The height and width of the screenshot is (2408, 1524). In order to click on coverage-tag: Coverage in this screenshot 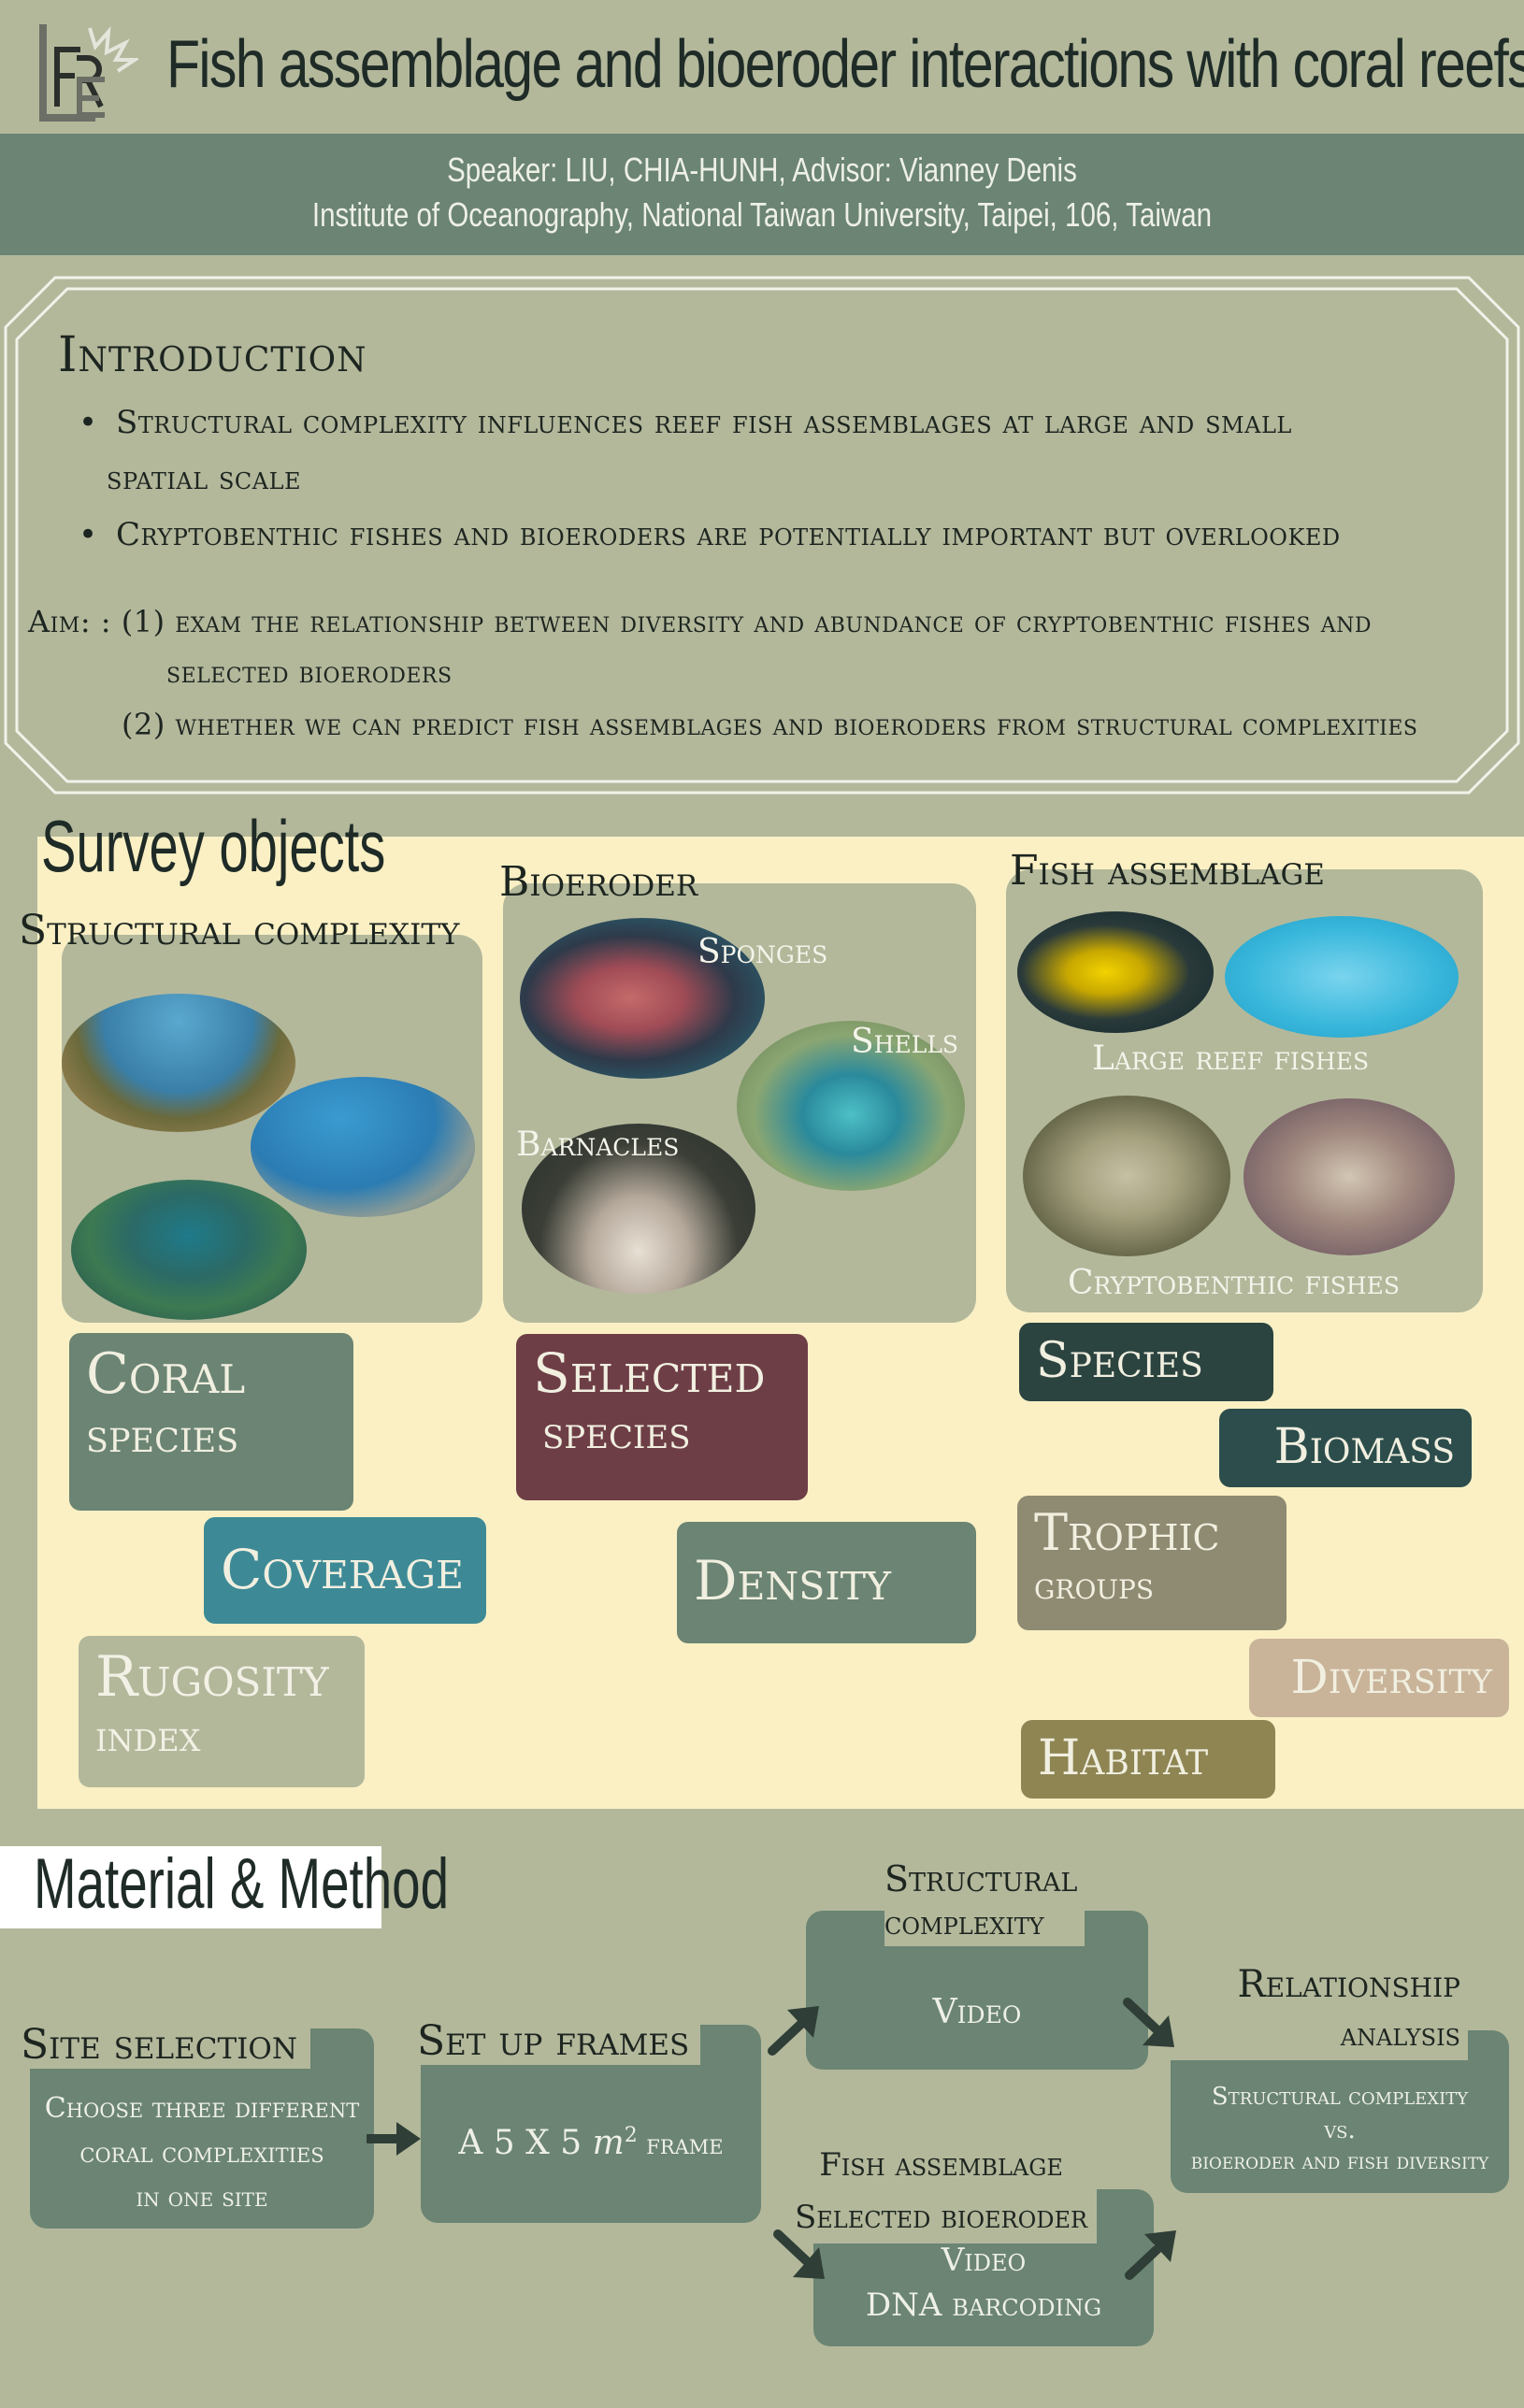, I will do `click(345, 1570)`.